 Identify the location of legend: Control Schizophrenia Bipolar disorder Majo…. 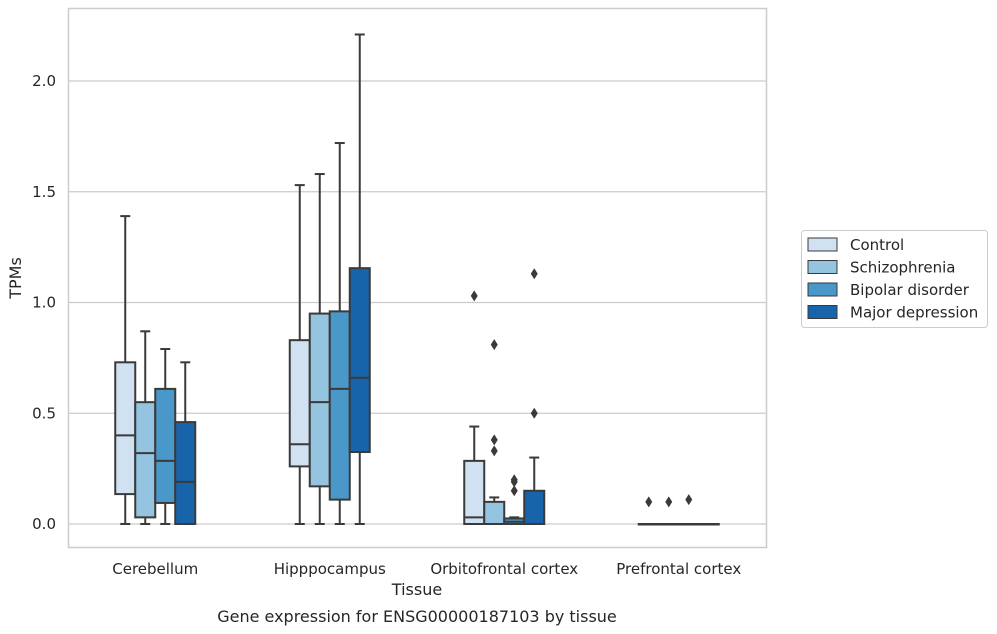
(894, 279).